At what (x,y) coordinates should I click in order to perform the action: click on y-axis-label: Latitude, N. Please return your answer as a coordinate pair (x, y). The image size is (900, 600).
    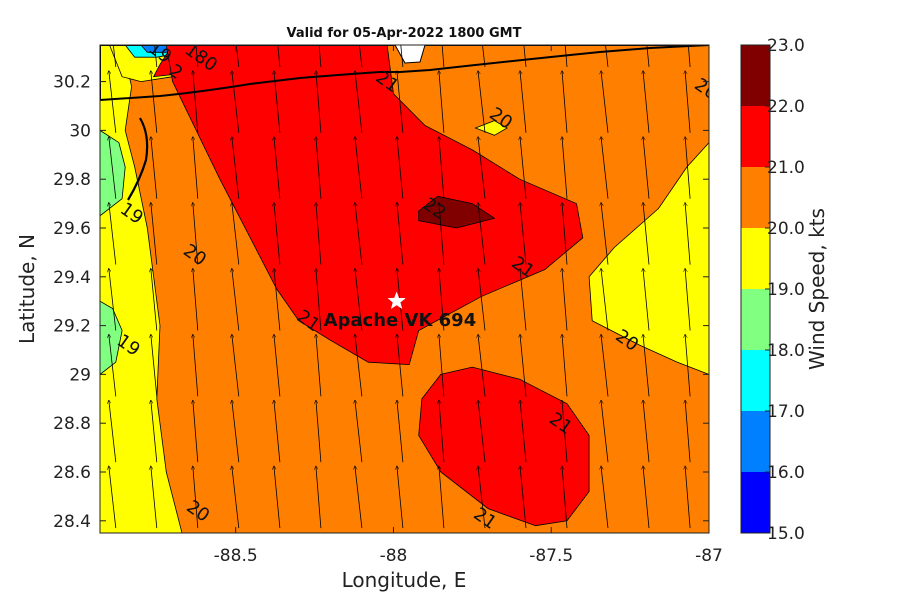
    Looking at the image, I should click on (27, 289).